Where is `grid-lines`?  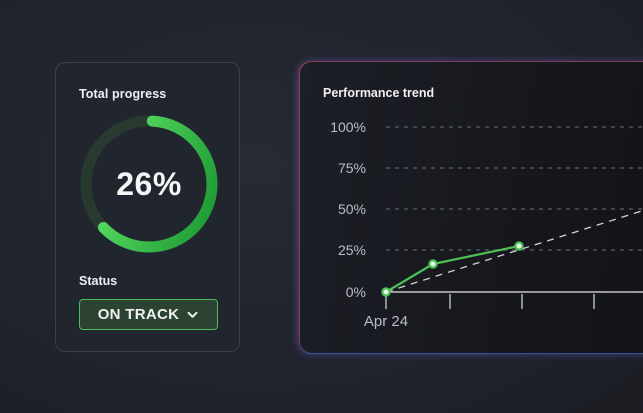 grid-lines is located at coordinates (514, 188).